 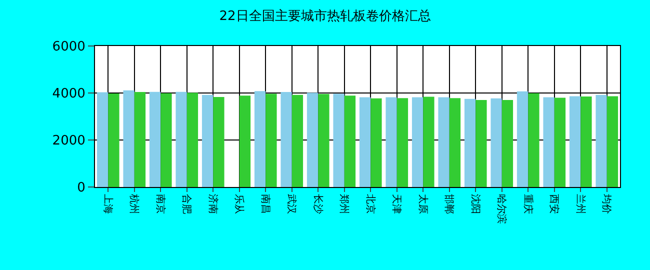 What do you see at coordinates (580, 204) in the screenshot?
I see `x-tick-label: 兰州` at bounding box center [580, 204].